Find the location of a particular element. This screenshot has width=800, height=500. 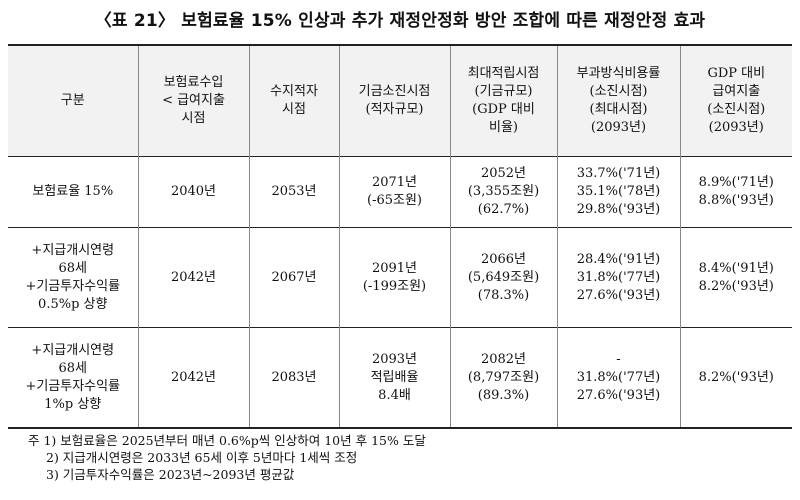

header-cell: 최대적립시점 (기금규모) (GDP 대비 비율) is located at coordinates (503, 101).